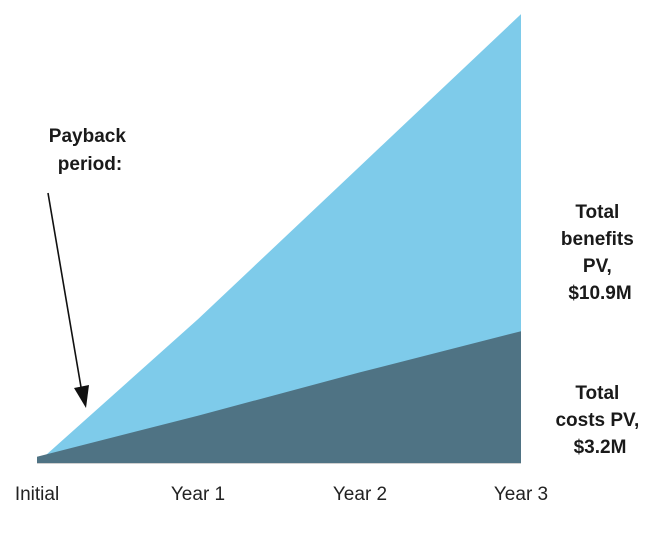 The width and height of the screenshot is (659, 533). I want to click on payback-label-line-2: period:, so click(90, 164).